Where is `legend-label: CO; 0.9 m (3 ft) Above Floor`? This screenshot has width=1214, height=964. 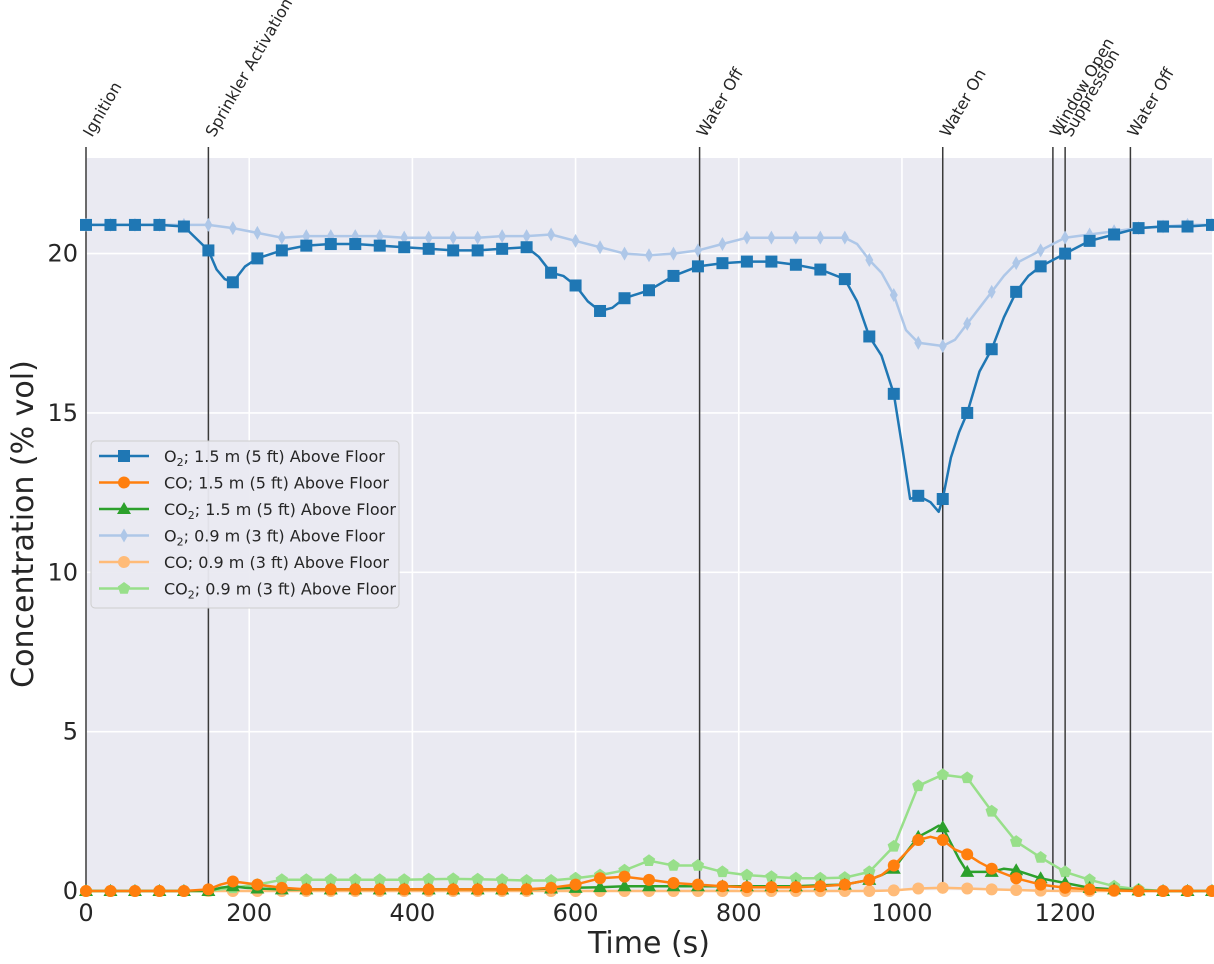
legend-label: CO; 0.9 m (3 ft) Above Floor is located at coordinates (276, 562).